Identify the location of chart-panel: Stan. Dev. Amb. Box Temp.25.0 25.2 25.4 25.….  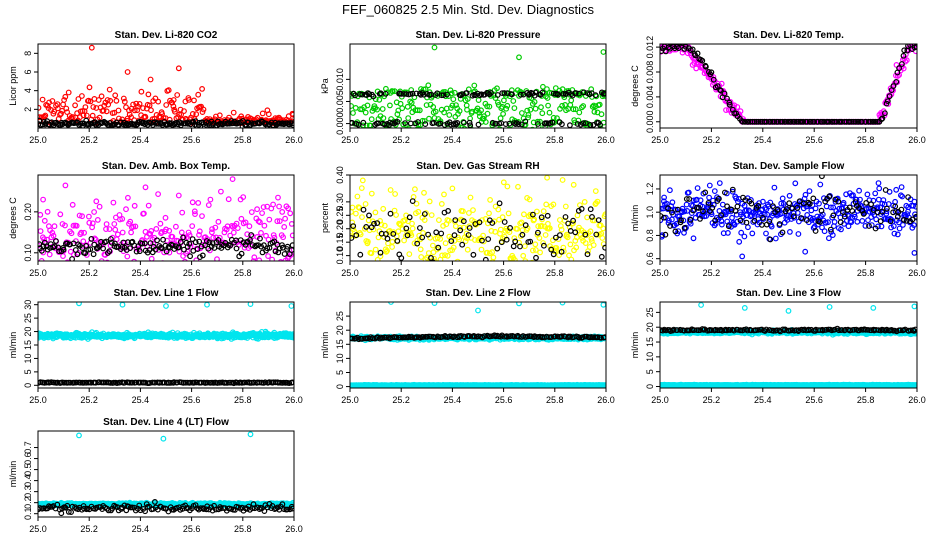
(155, 219).